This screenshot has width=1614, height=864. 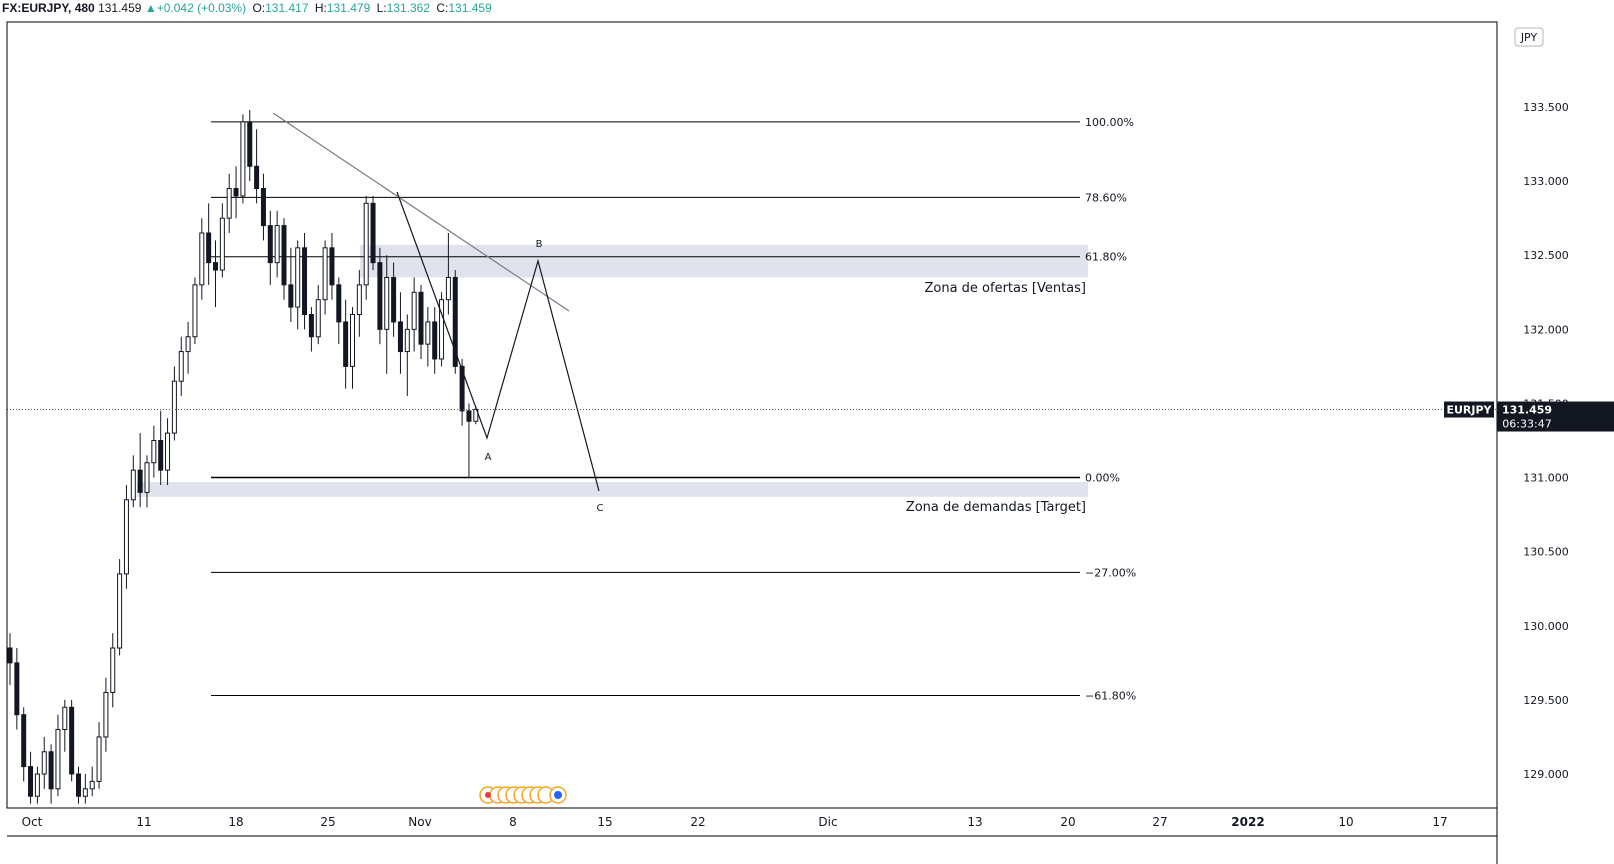 I want to click on x-tick-label: 10, so click(x=1345, y=822).